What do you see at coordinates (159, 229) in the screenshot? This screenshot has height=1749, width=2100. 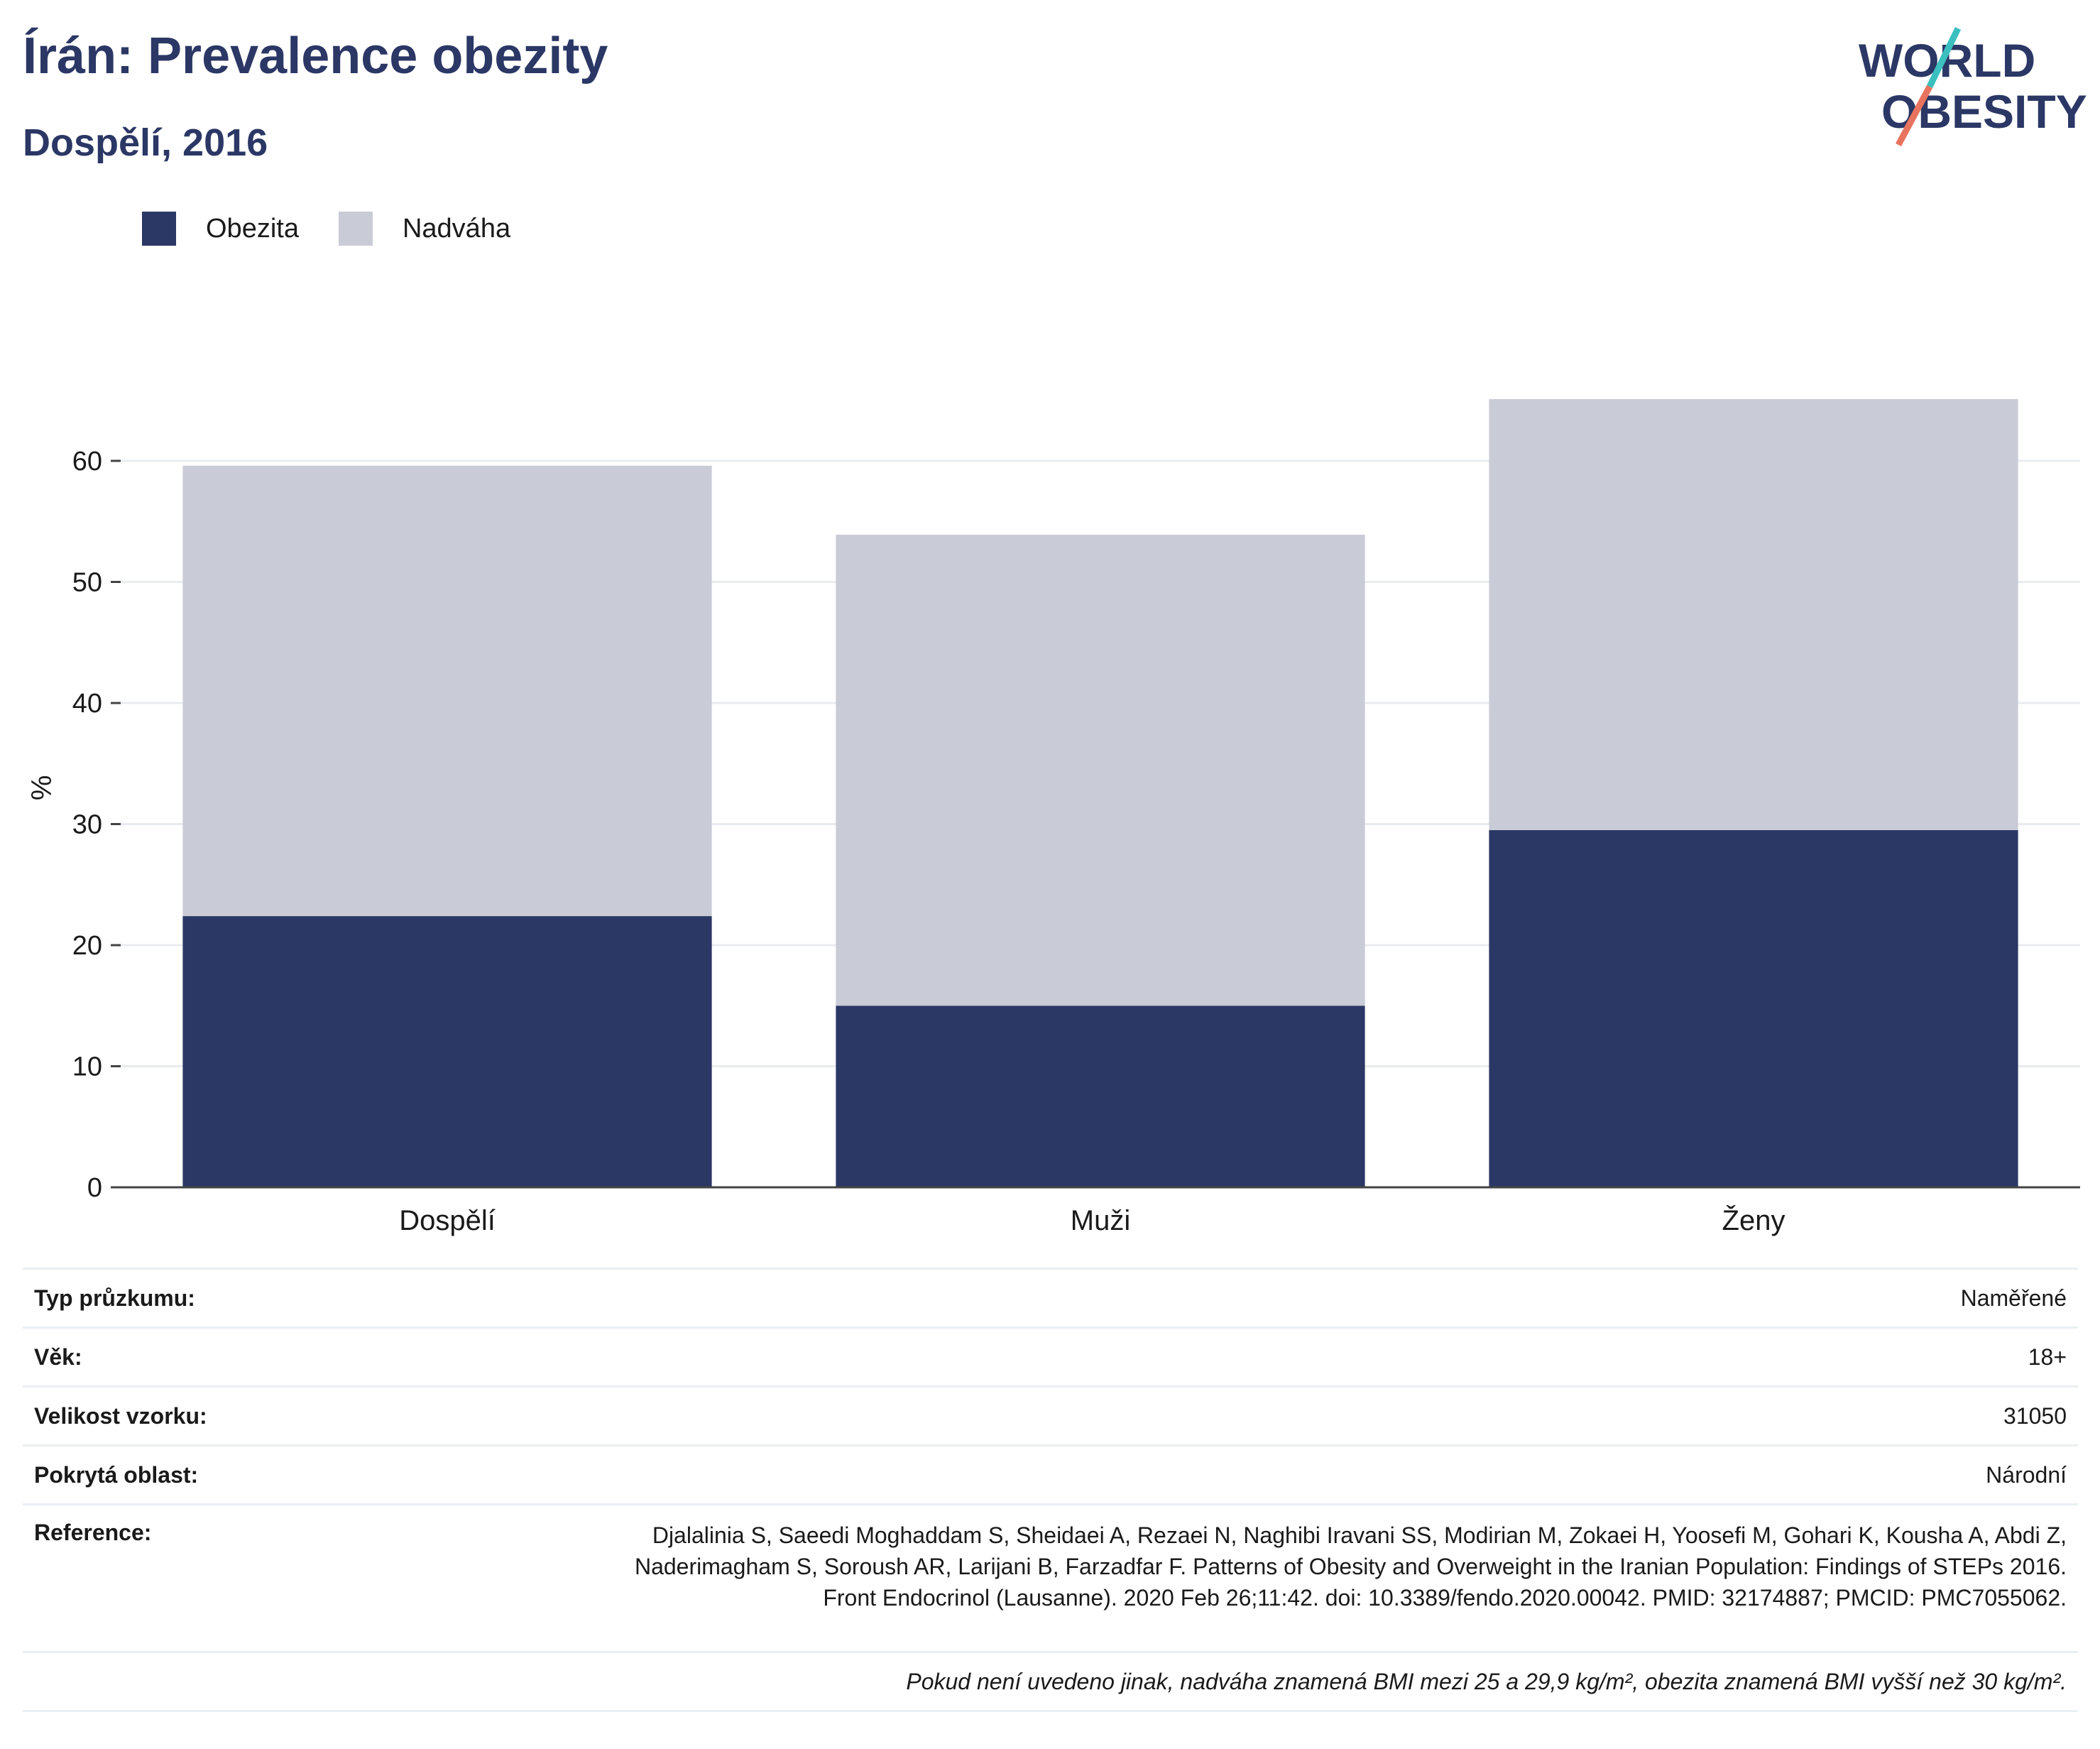 I see `legend-swatch-obesity` at bounding box center [159, 229].